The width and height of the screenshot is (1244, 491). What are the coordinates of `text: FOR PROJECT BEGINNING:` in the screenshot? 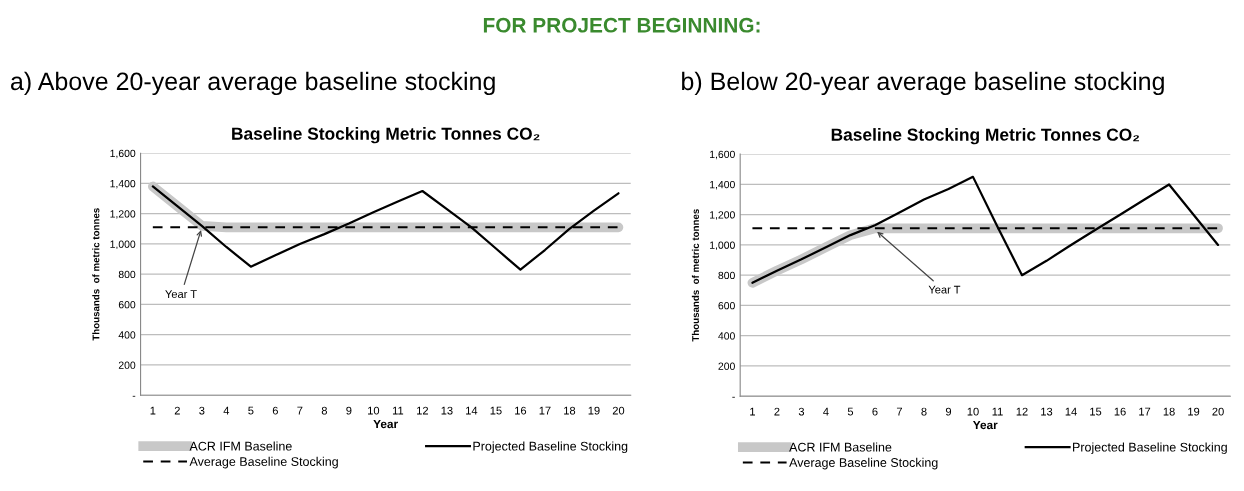 It's located at (621, 25).